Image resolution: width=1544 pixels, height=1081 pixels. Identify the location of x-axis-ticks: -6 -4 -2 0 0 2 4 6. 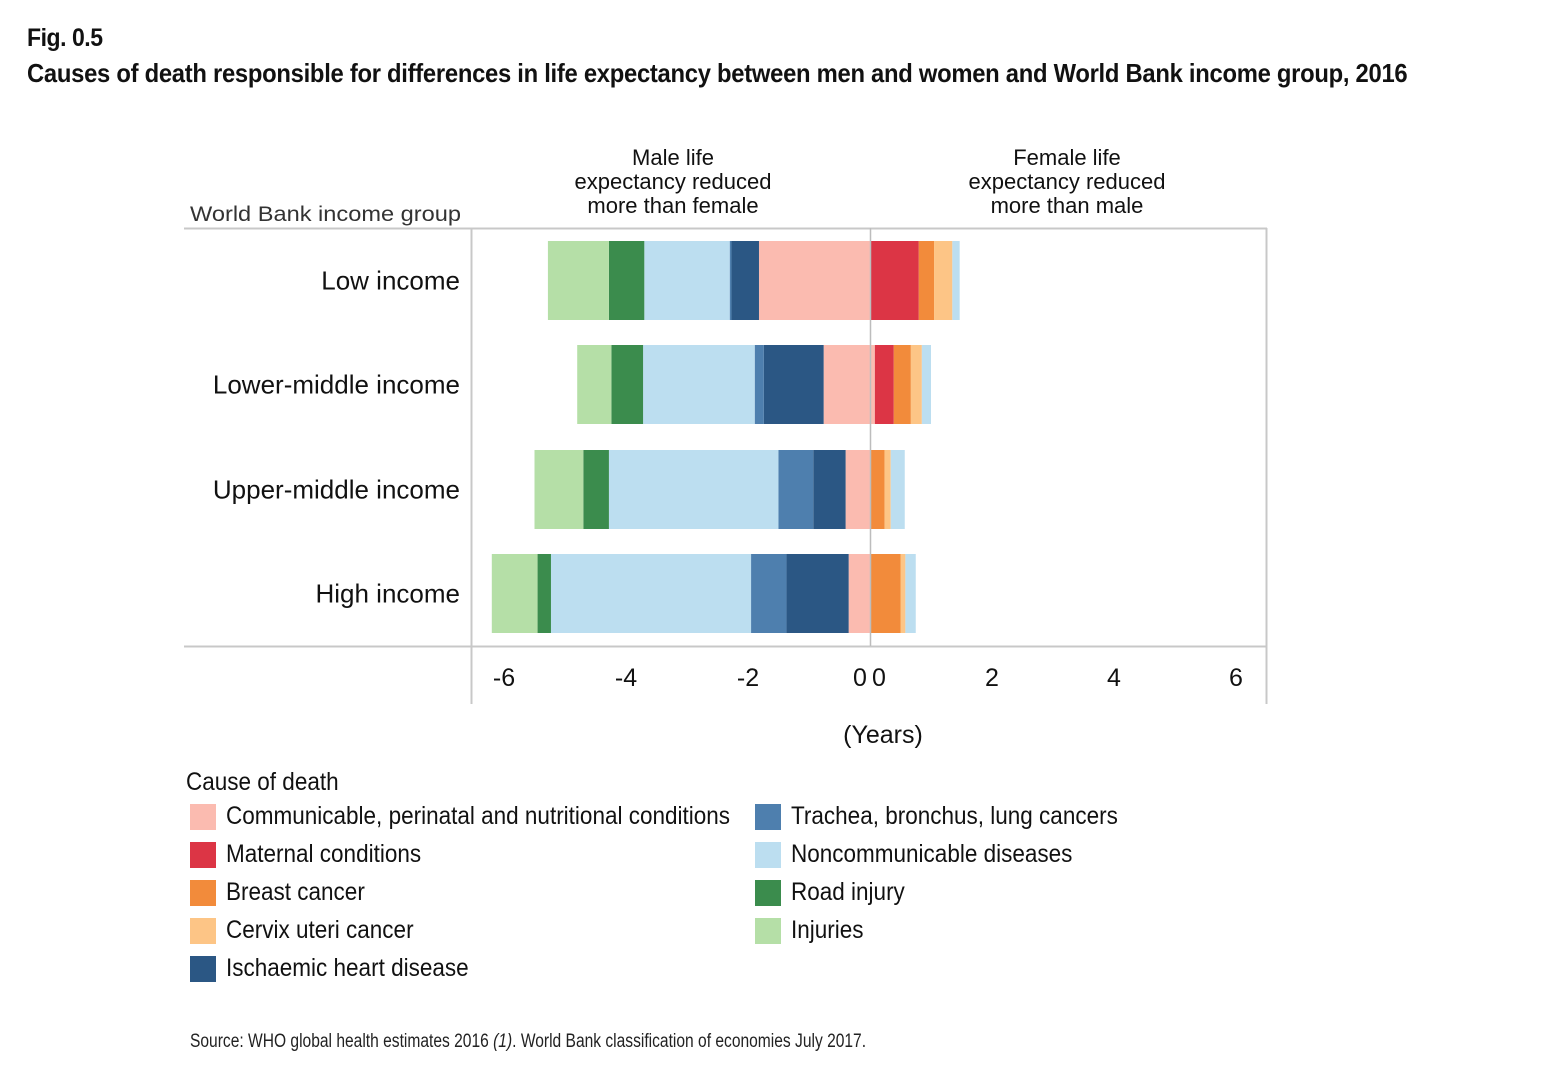
(868, 678).